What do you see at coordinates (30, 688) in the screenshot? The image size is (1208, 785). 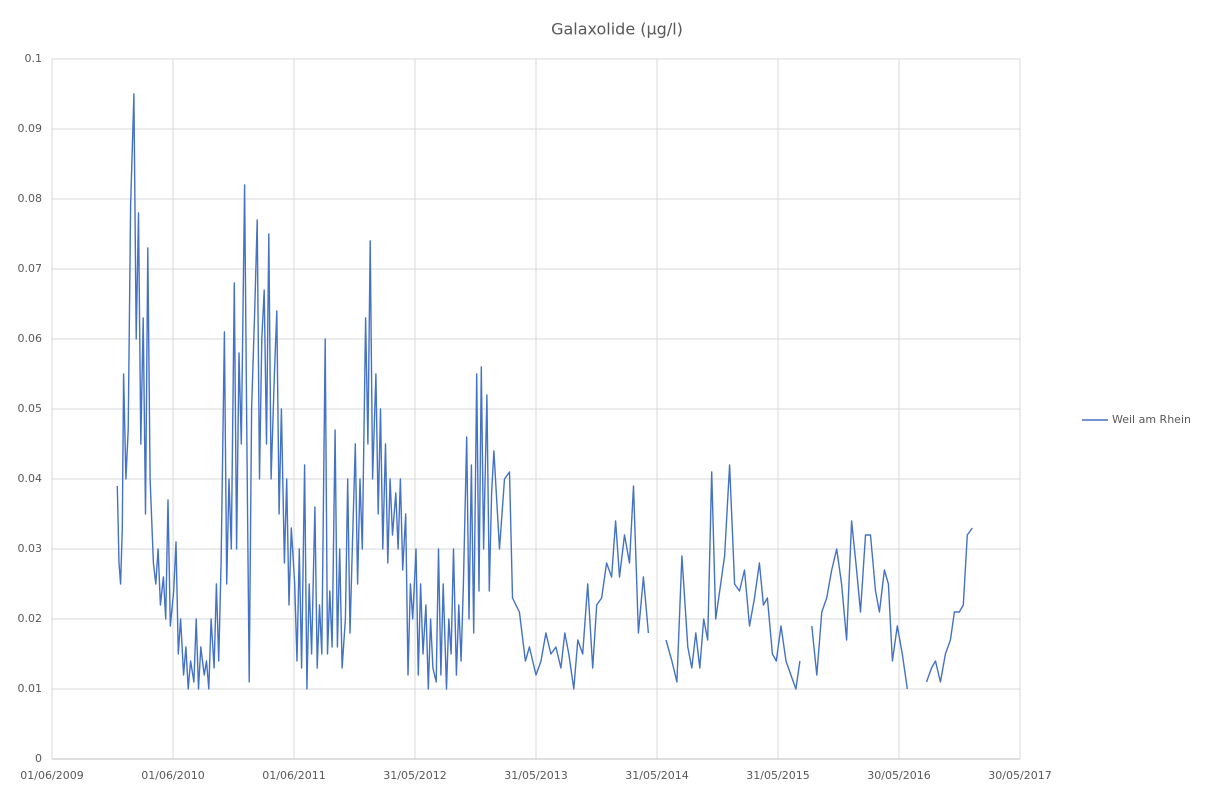 I see `y-tick-label: 0.01` at bounding box center [30, 688].